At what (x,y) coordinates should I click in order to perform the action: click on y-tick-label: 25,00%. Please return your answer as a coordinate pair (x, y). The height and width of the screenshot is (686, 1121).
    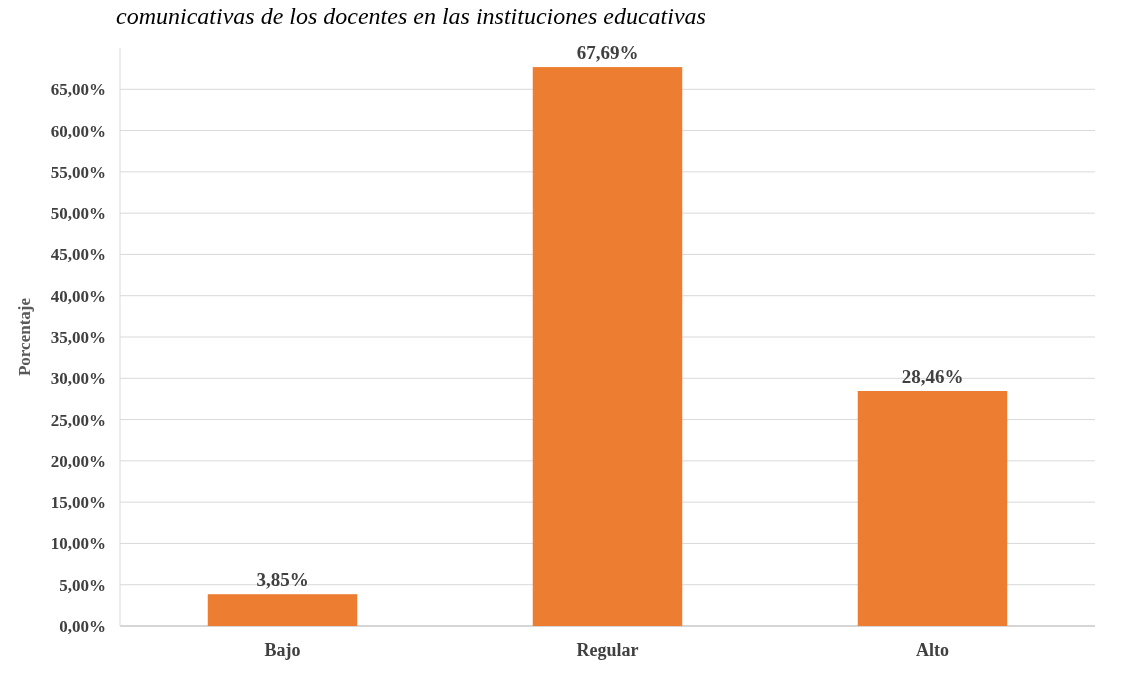
    Looking at the image, I should click on (78, 420).